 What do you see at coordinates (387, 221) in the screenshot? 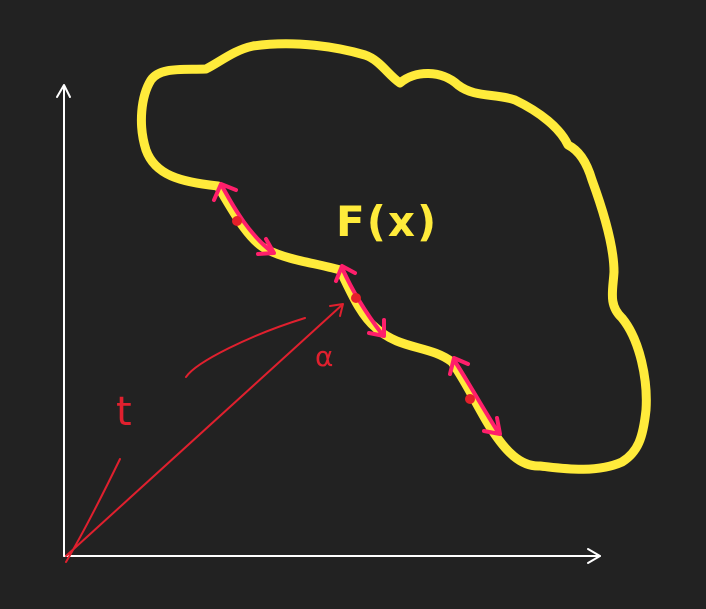
I see `function-label: F(x)` at bounding box center [387, 221].